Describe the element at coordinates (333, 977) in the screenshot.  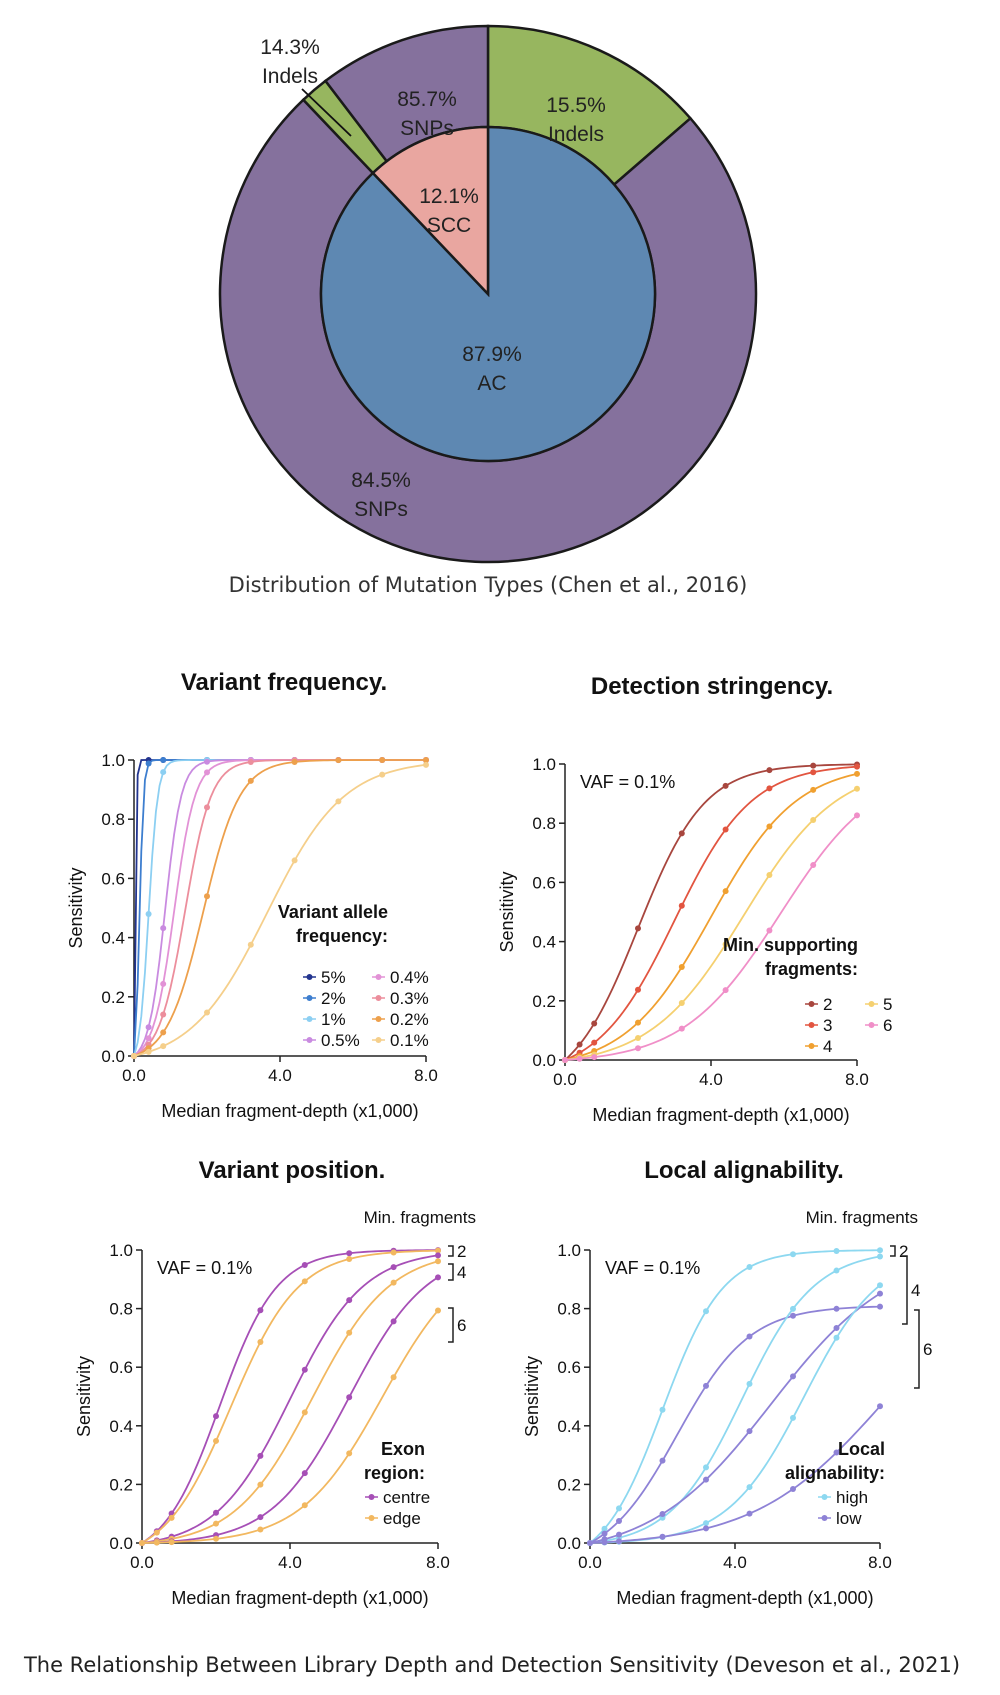
I see `legend-label: 5%` at that location.